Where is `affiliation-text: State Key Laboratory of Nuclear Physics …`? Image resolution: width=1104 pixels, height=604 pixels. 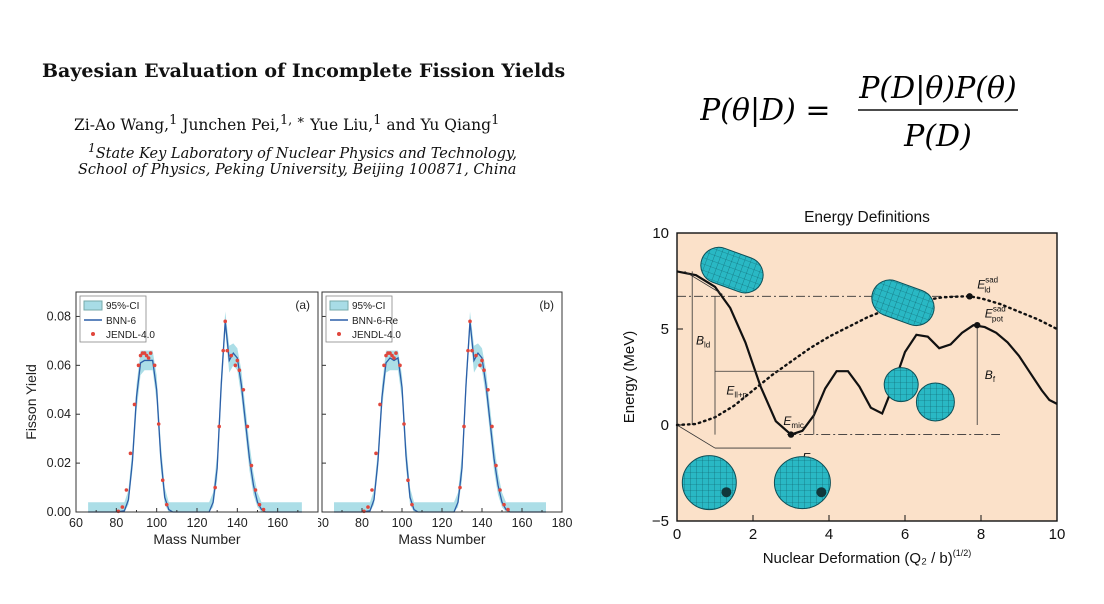
affiliation-text: State Key Laboratory of Nuclear Physics … is located at coordinates (306, 153).